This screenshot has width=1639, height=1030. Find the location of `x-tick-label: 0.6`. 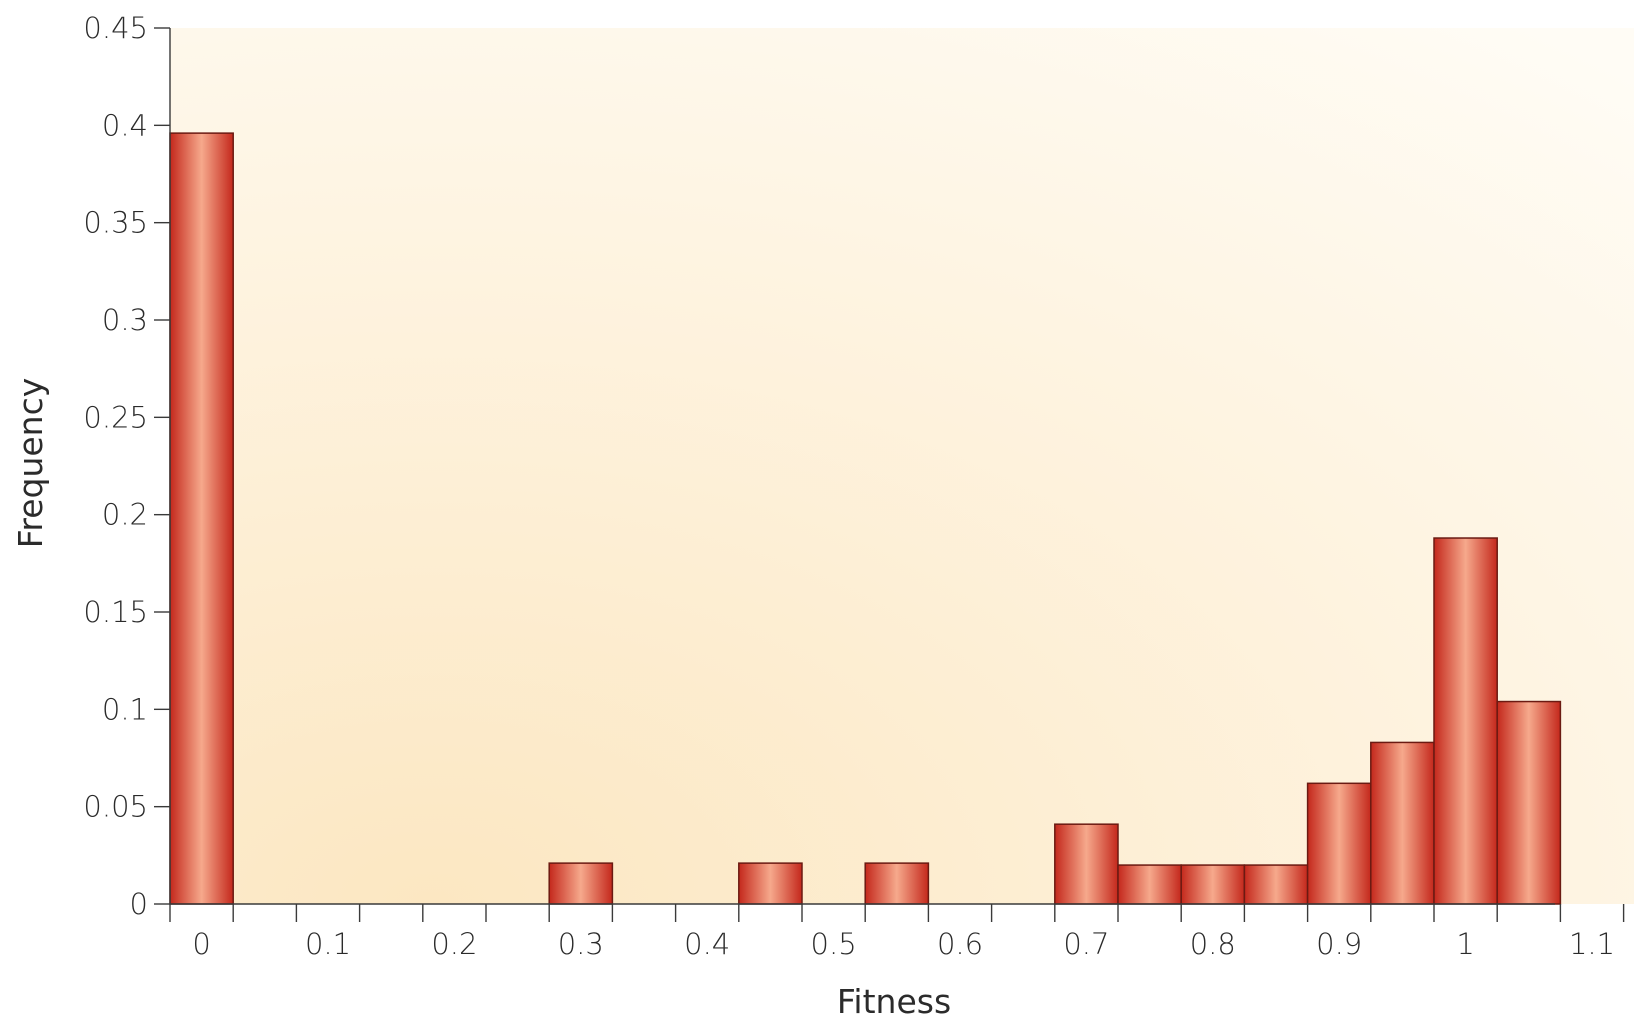

x-tick-label: 0.6 is located at coordinates (960, 944).